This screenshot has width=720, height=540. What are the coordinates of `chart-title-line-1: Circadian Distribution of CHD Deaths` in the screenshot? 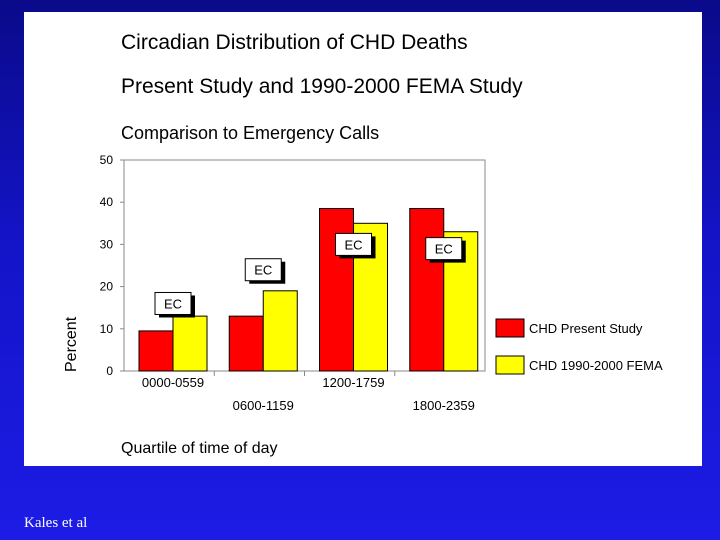 It's located at (294, 42).